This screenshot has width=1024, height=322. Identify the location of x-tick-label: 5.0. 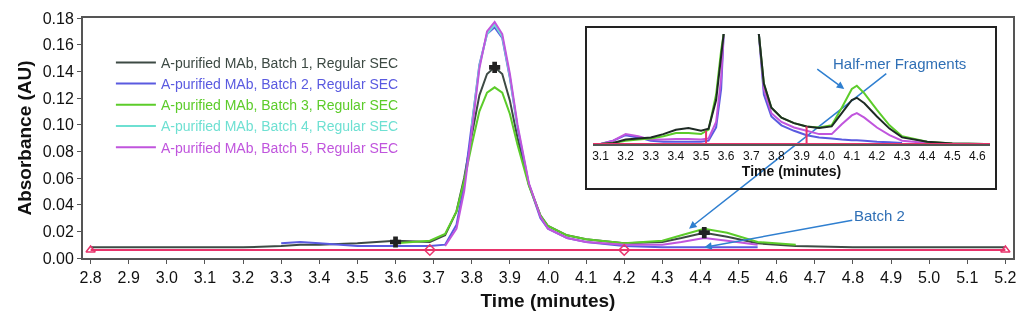
(929, 278).